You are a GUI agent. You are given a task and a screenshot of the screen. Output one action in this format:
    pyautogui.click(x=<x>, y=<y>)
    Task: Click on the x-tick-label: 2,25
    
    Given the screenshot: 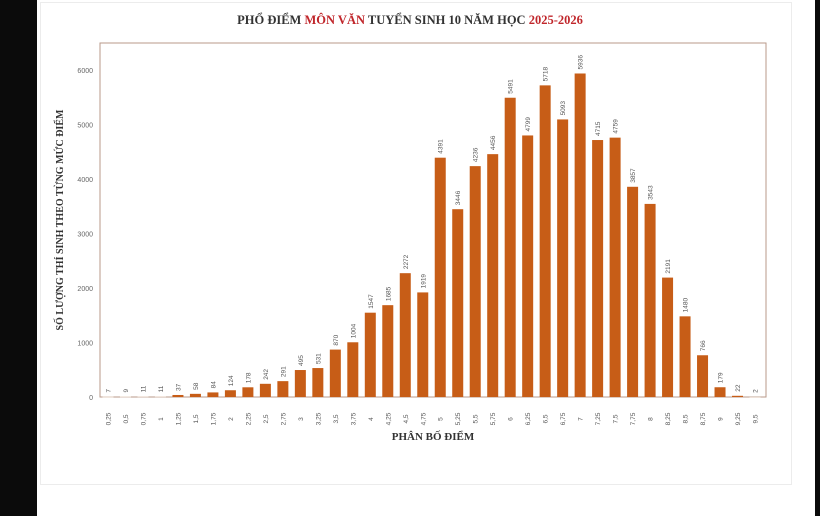 What is the action you would take?
    pyautogui.click(x=248, y=418)
    